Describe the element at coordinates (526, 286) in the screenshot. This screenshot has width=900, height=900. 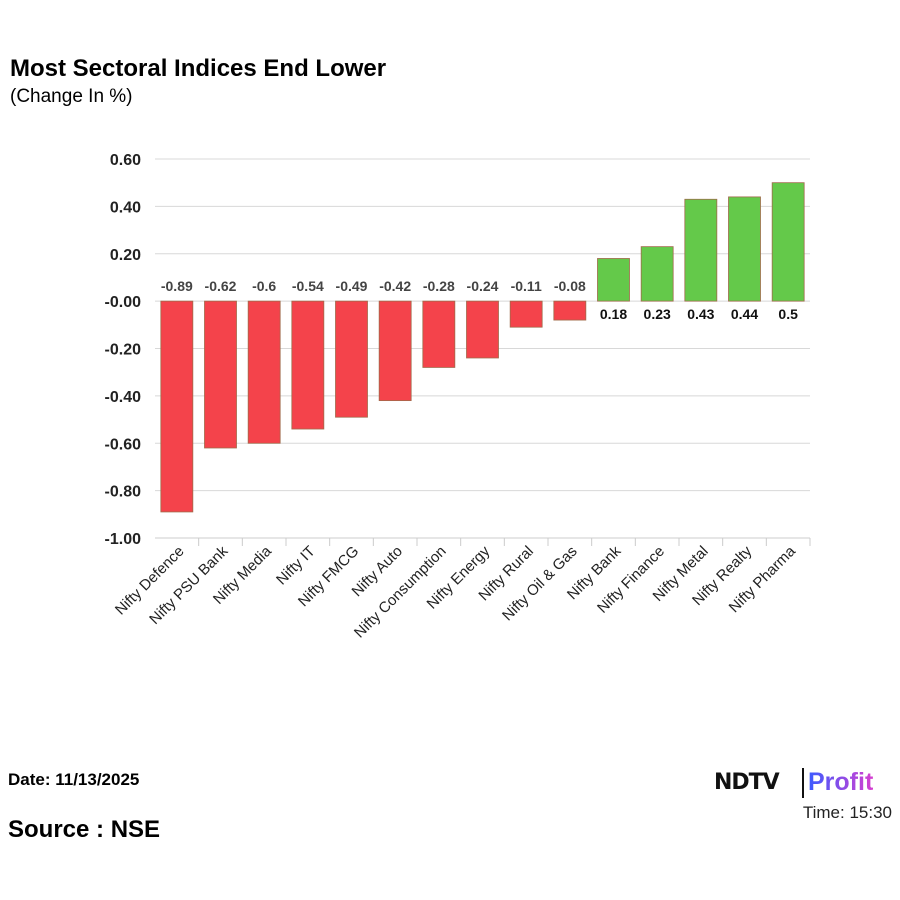
I see `data-label: -0.11` at that location.